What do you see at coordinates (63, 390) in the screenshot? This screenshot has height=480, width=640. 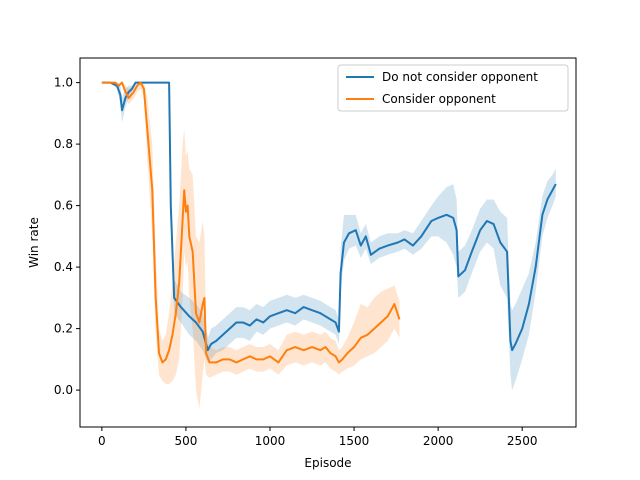 I see `y-tick-label: 0.0` at bounding box center [63, 390].